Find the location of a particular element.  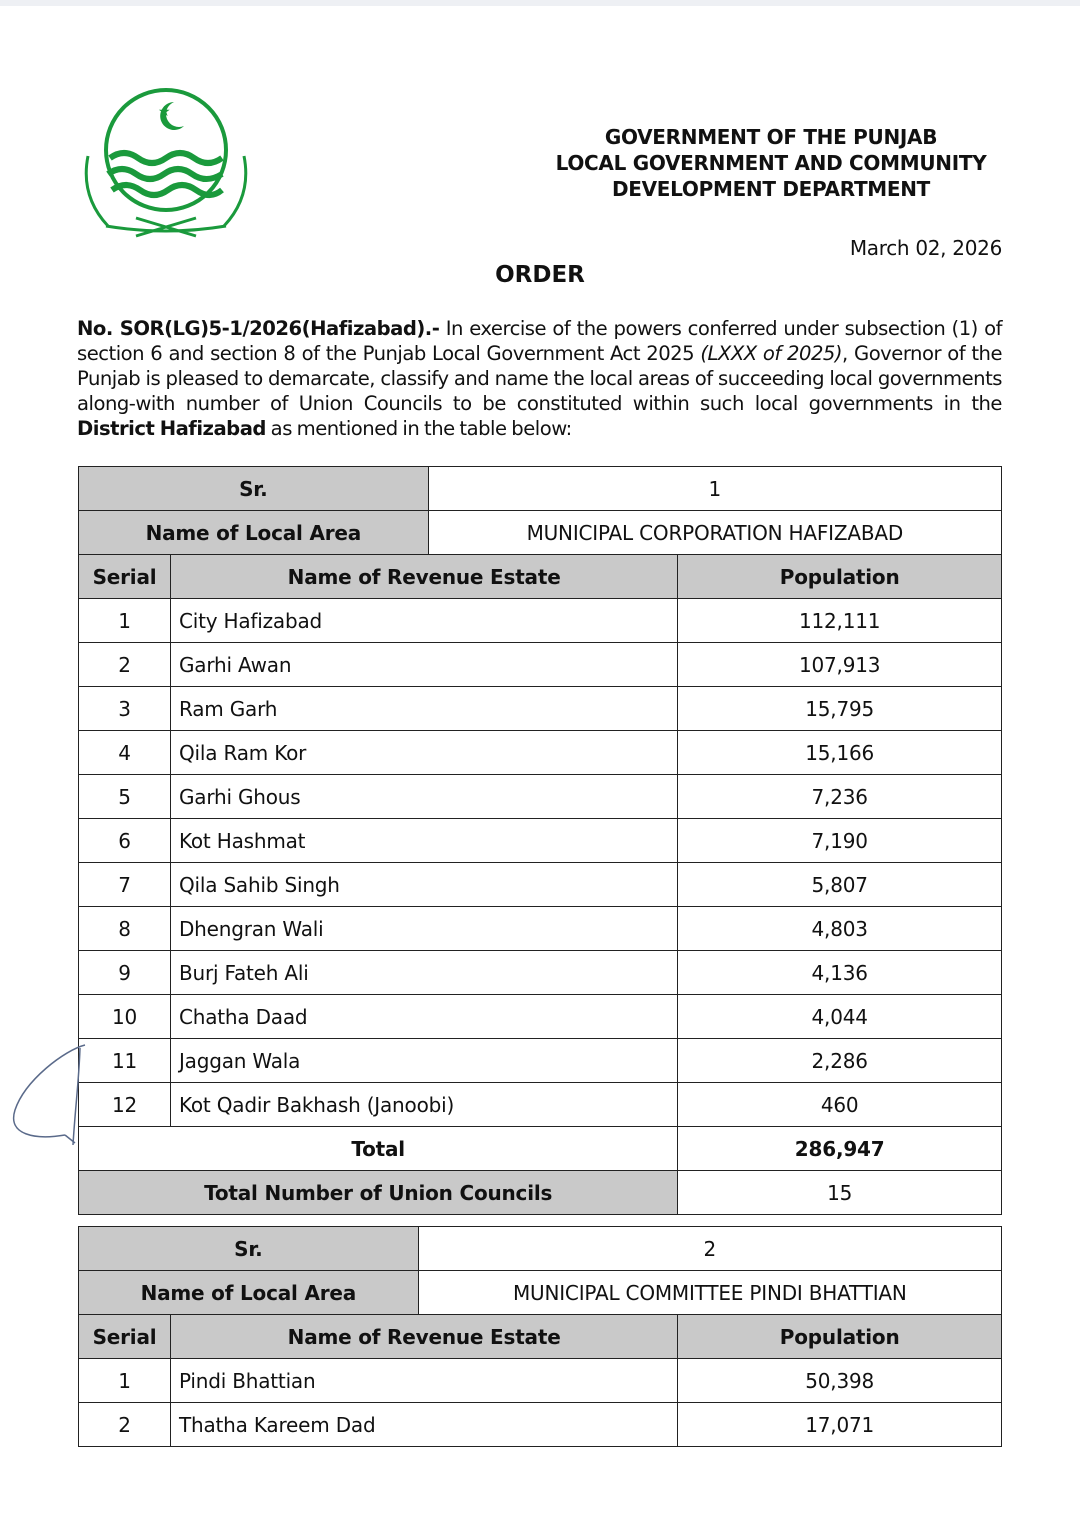

table-row: 2 Garhi Awan 107,913 is located at coordinates (540, 664).